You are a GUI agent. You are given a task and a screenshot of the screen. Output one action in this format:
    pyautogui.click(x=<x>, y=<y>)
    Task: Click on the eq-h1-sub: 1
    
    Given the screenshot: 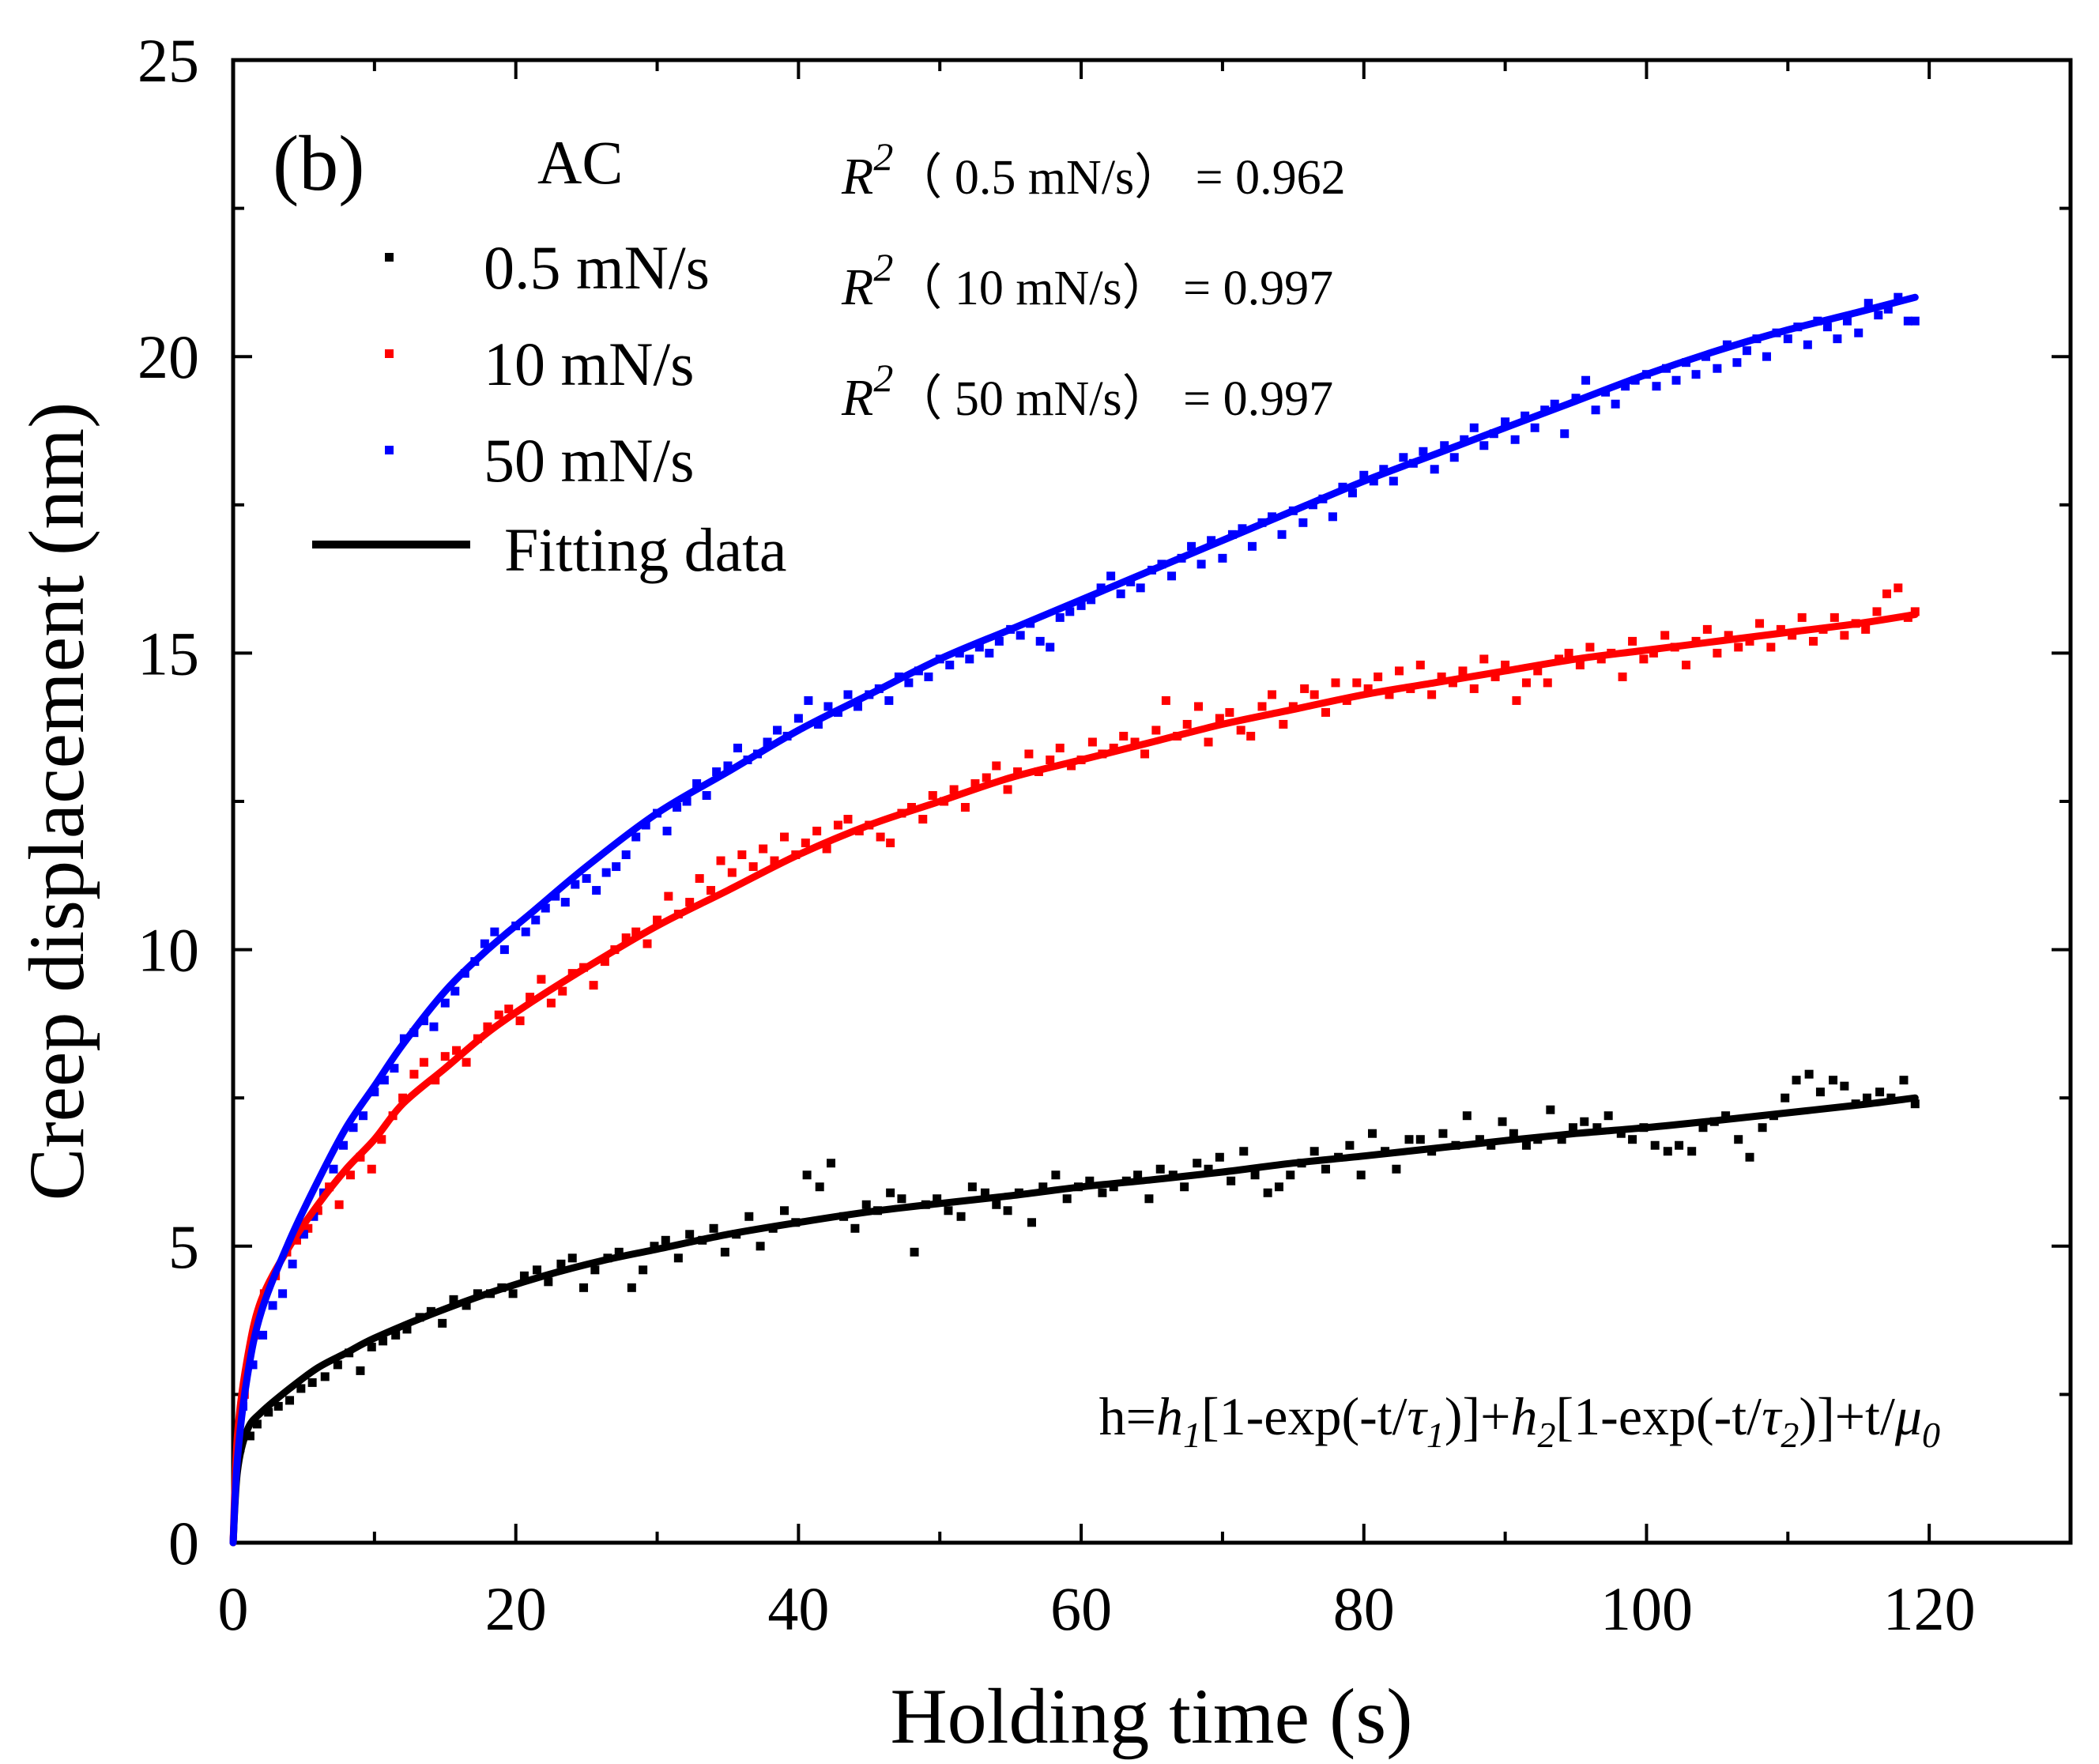 What is the action you would take?
    pyautogui.click(x=1192, y=1435)
    